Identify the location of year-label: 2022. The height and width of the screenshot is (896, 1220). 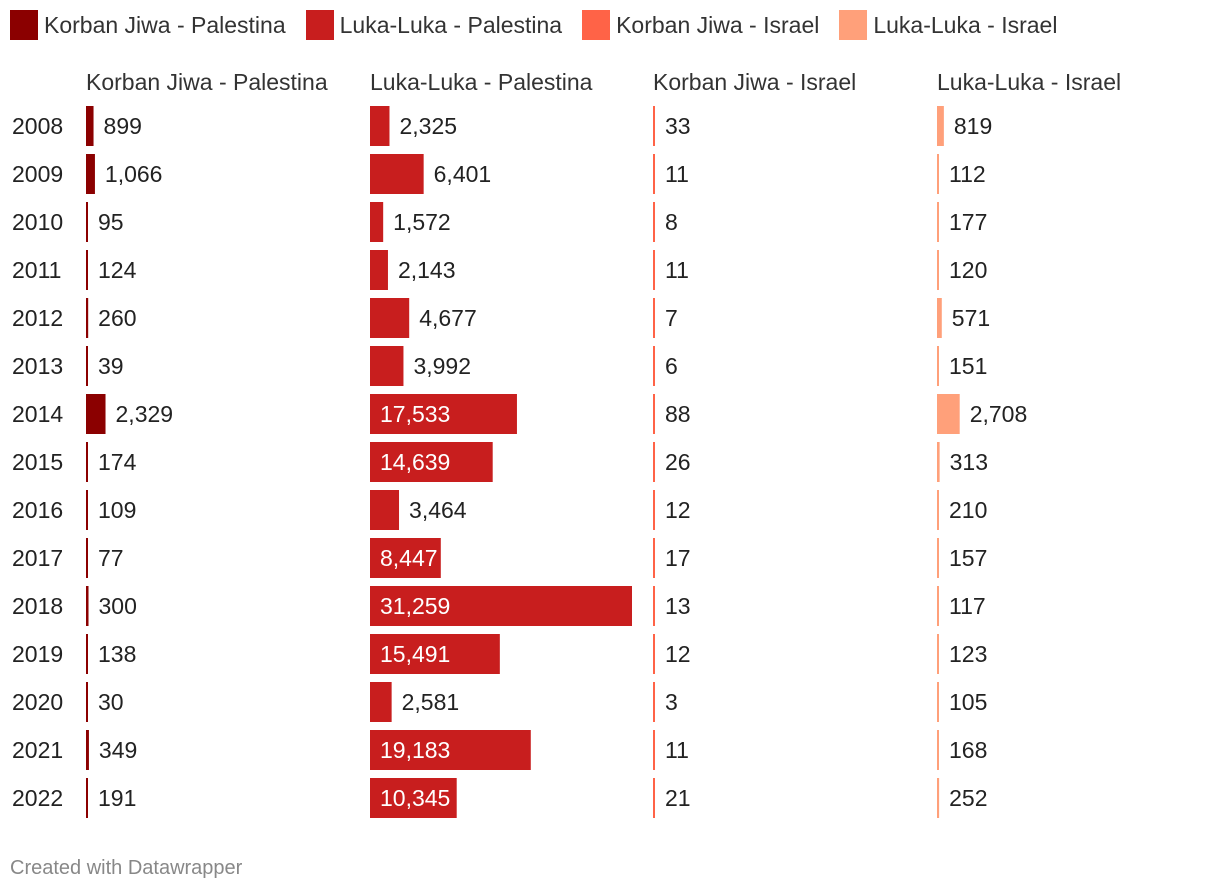
(37, 798).